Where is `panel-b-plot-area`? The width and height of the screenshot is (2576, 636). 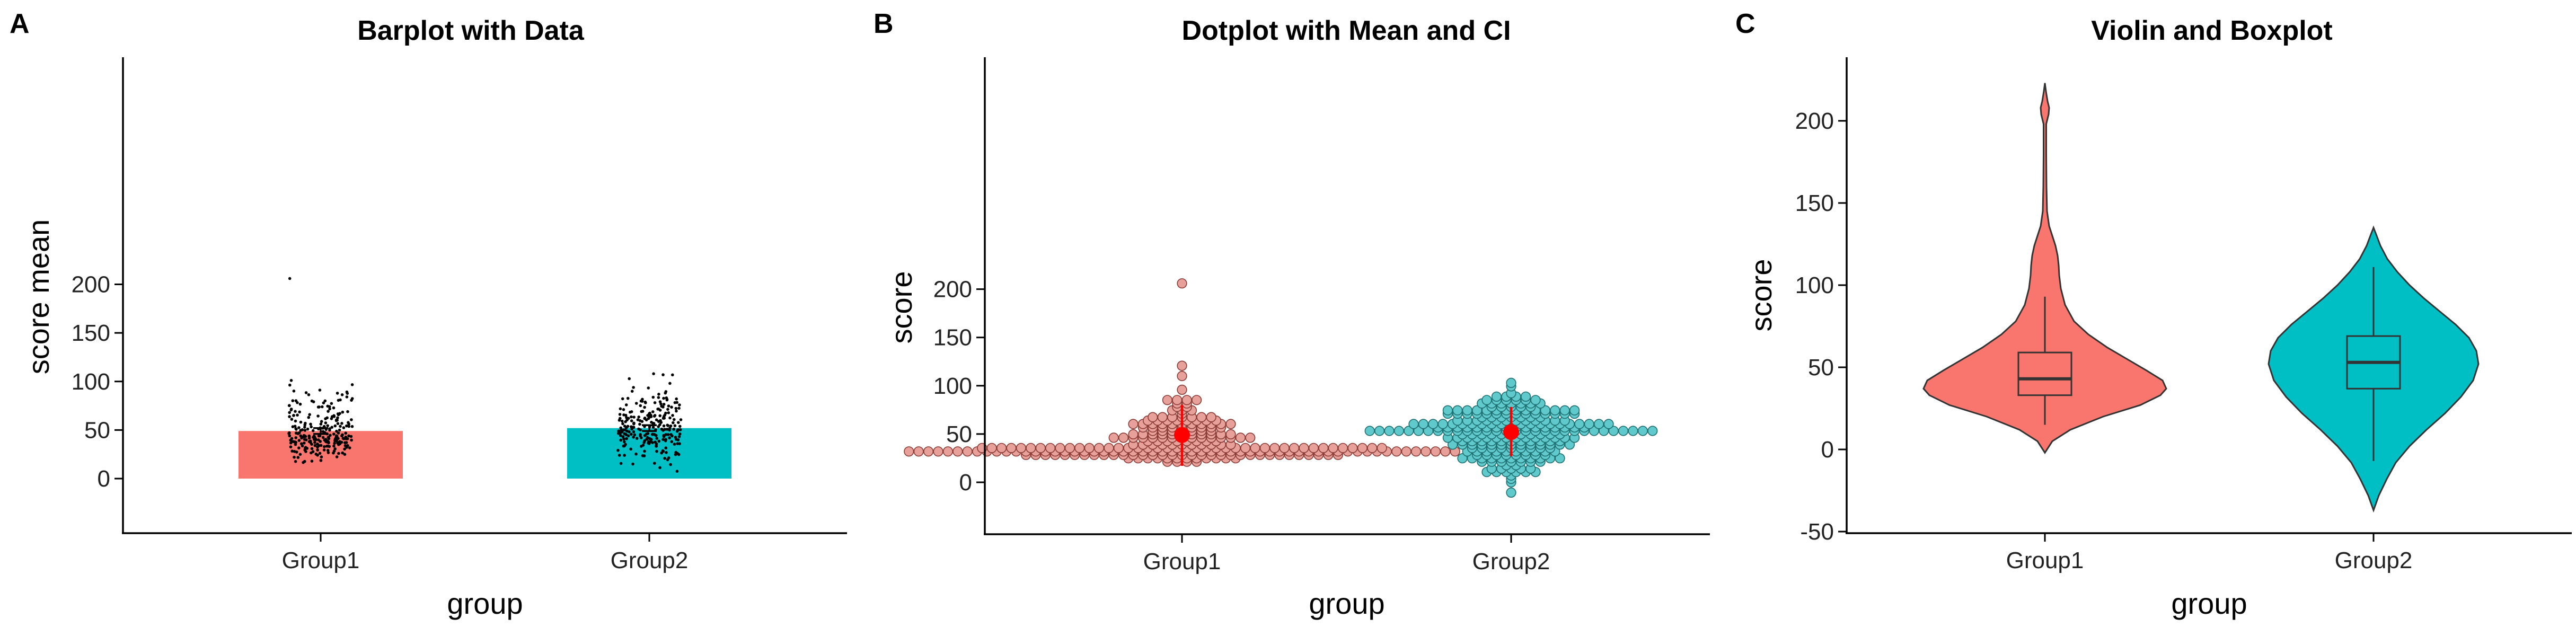
panel-b-plot-area is located at coordinates (1281, 388).